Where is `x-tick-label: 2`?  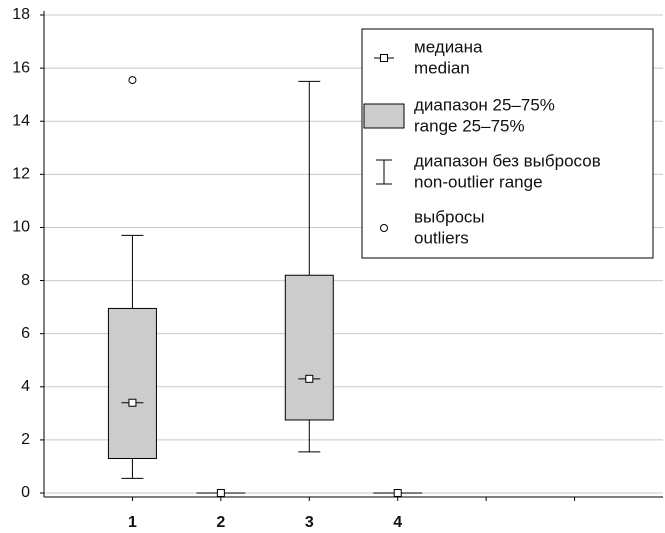
x-tick-label: 2 is located at coordinates (220, 522).